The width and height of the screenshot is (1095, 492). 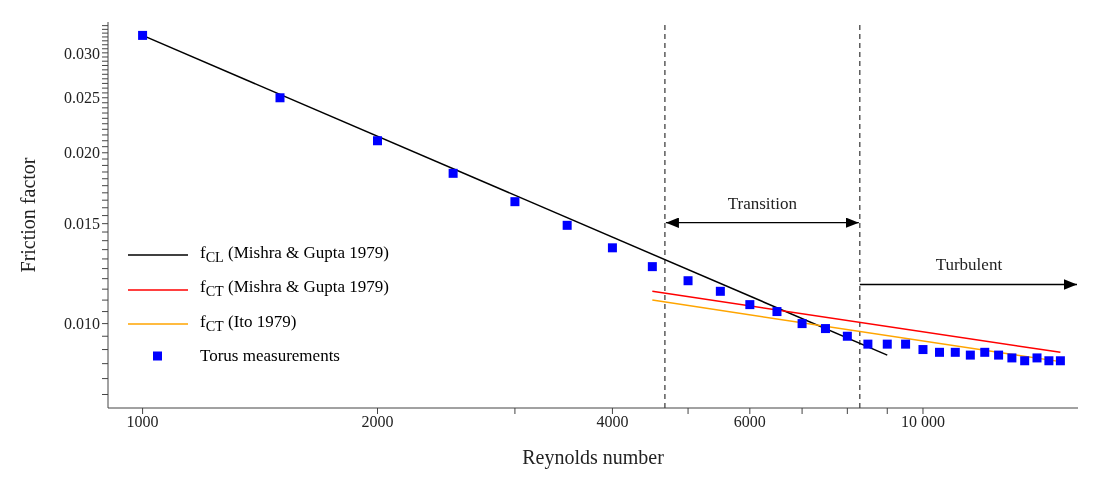 I want to click on x-tick-label: 4000, so click(x=612, y=422).